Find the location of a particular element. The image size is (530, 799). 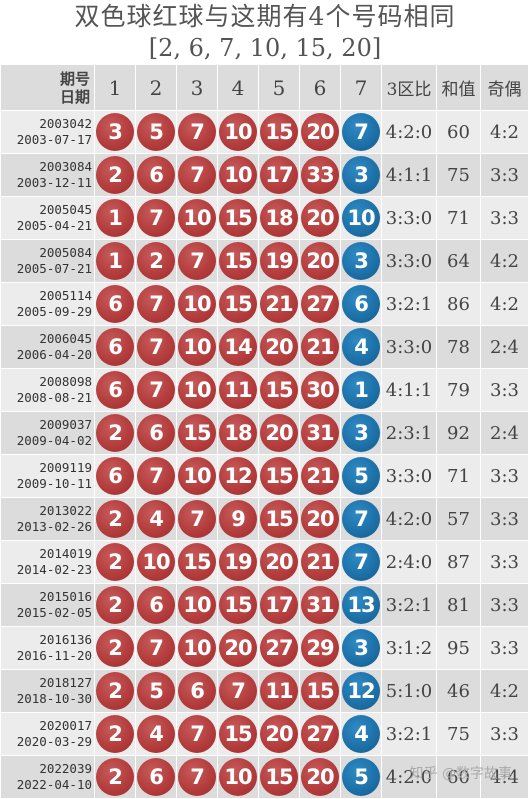

red-ball: 17 is located at coordinates (279, 175).